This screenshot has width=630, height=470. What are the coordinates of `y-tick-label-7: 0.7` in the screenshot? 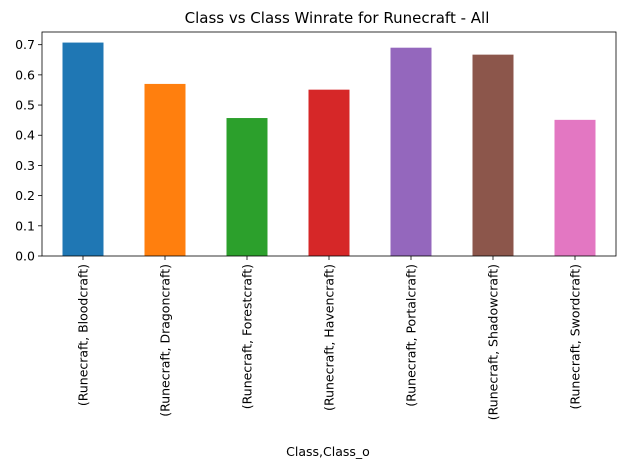 It's located at (25, 44).